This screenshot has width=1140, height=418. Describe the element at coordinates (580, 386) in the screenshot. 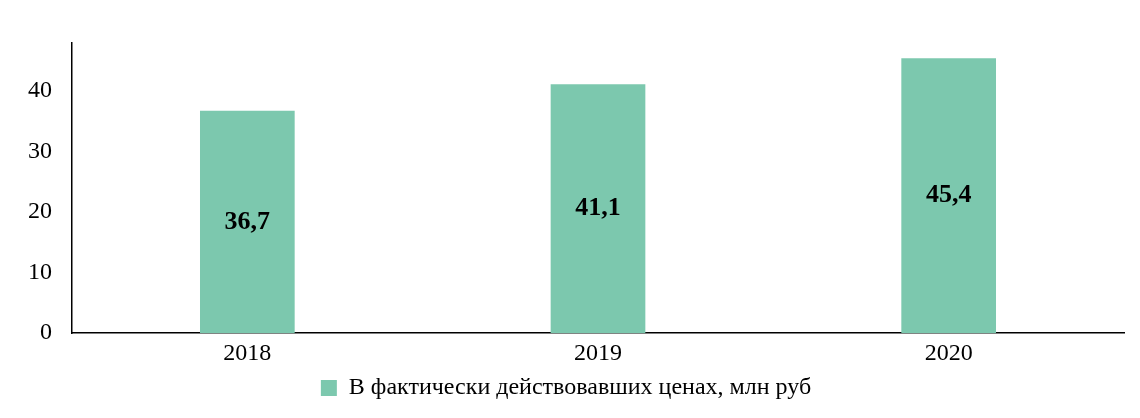

I see `legend-label: В фактически действовавших ценах, млн руб` at that location.